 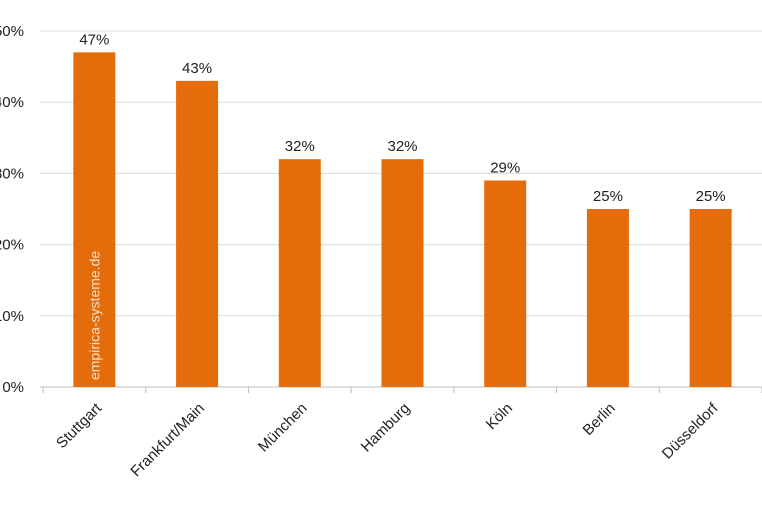 What do you see at coordinates (94, 39) in the screenshot?
I see `value-label: 47%` at bounding box center [94, 39].